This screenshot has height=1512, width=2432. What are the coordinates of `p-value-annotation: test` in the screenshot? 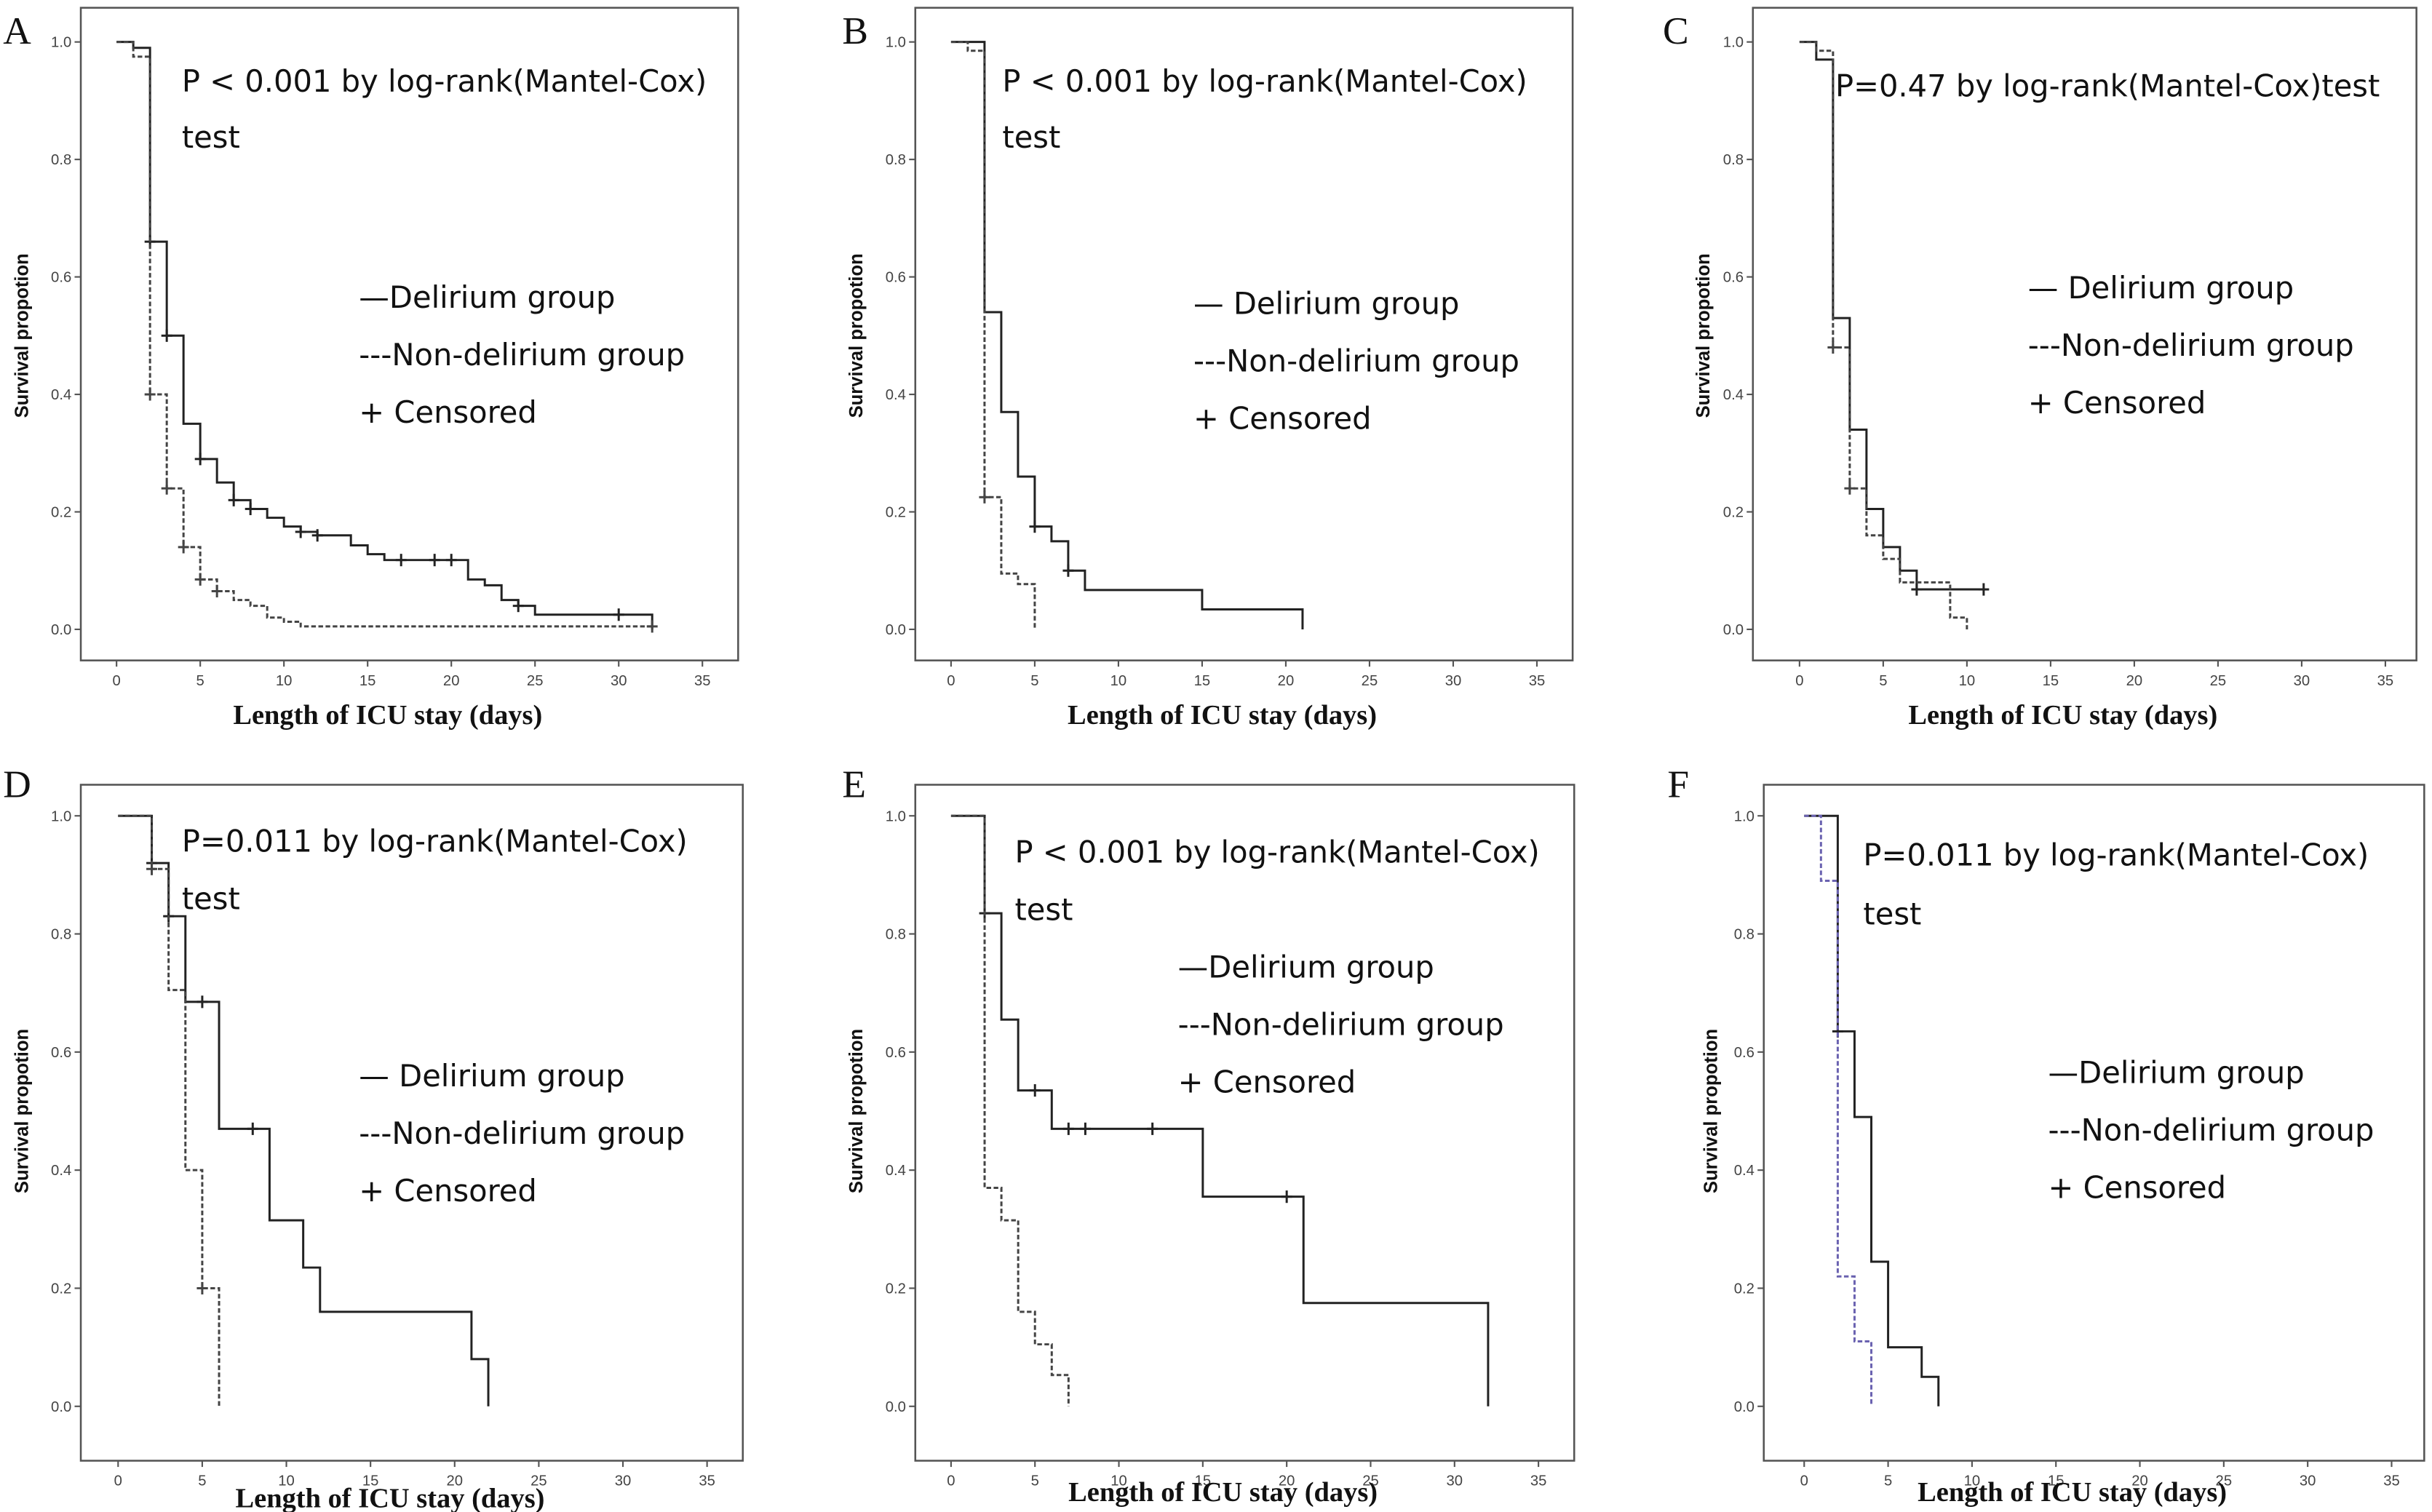 It's located at (1031, 137).